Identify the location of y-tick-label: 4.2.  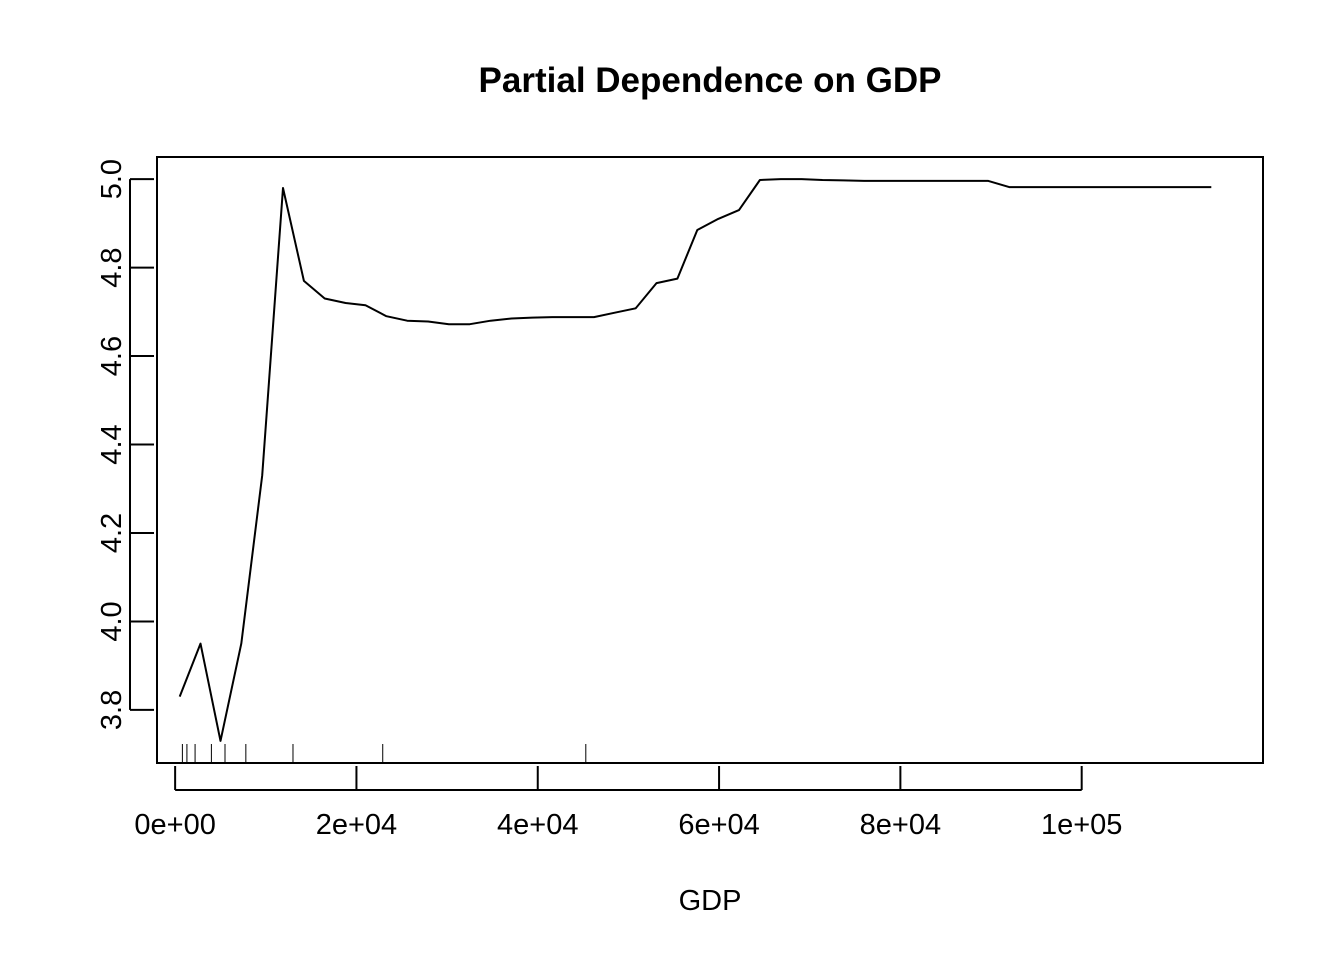
(112, 533).